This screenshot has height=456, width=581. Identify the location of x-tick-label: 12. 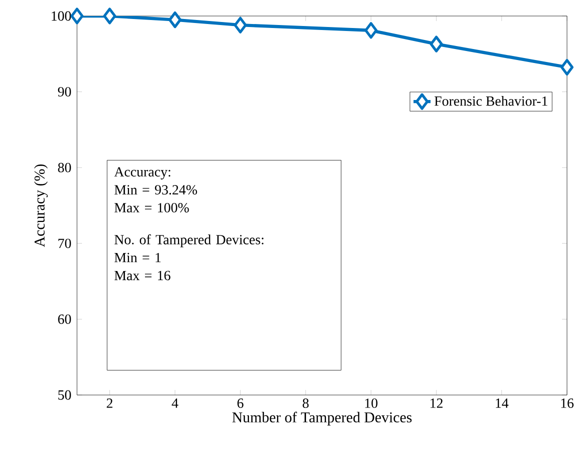
(436, 403).